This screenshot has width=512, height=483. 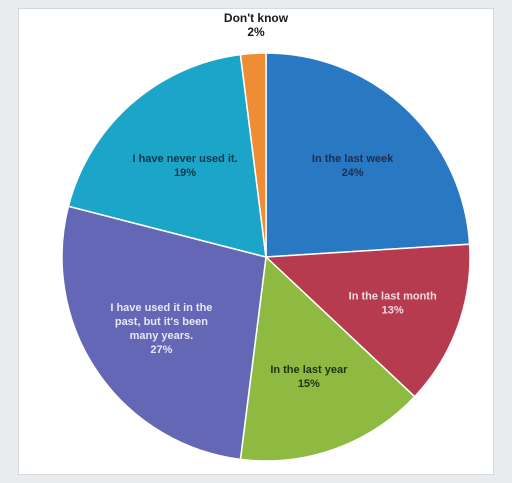 What do you see at coordinates (256, 25) in the screenshot?
I see `slice-label-5: Don't know 2%` at bounding box center [256, 25].